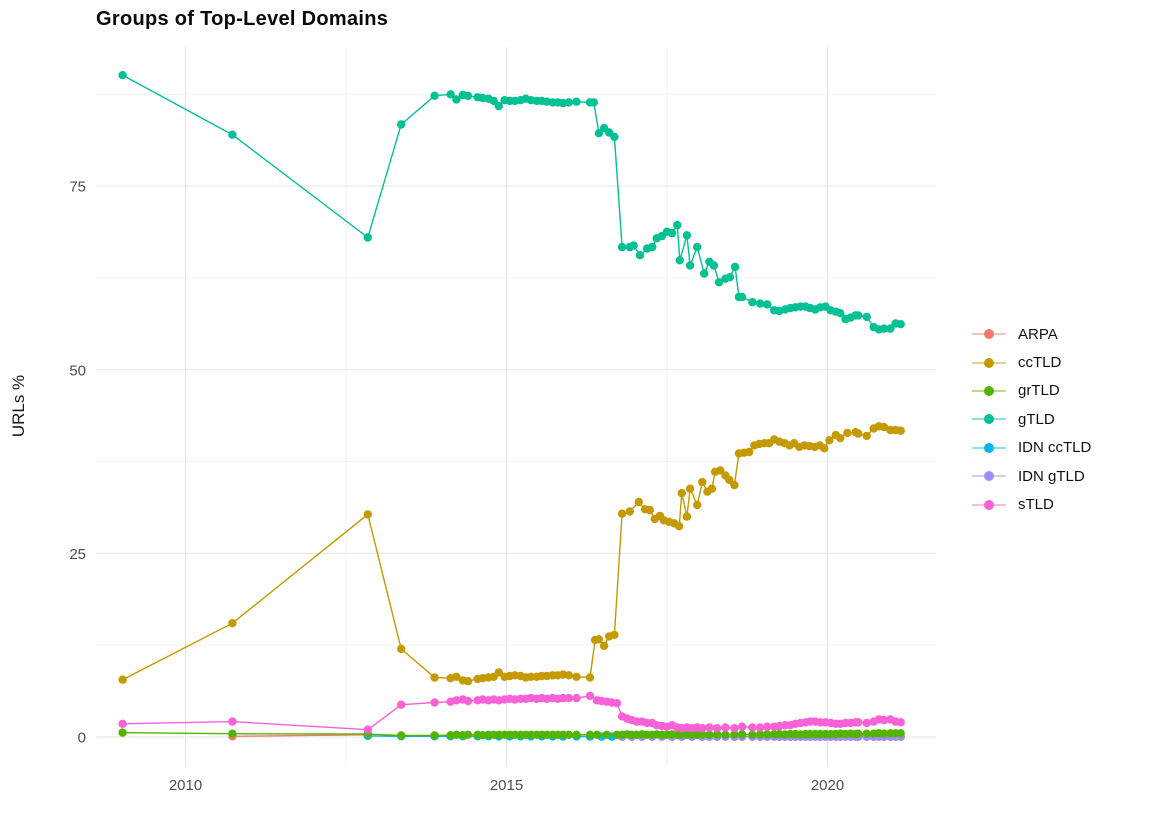 The height and width of the screenshot is (827, 1164). I want to click on y-axis-title: URLs %, so click(18, 406).